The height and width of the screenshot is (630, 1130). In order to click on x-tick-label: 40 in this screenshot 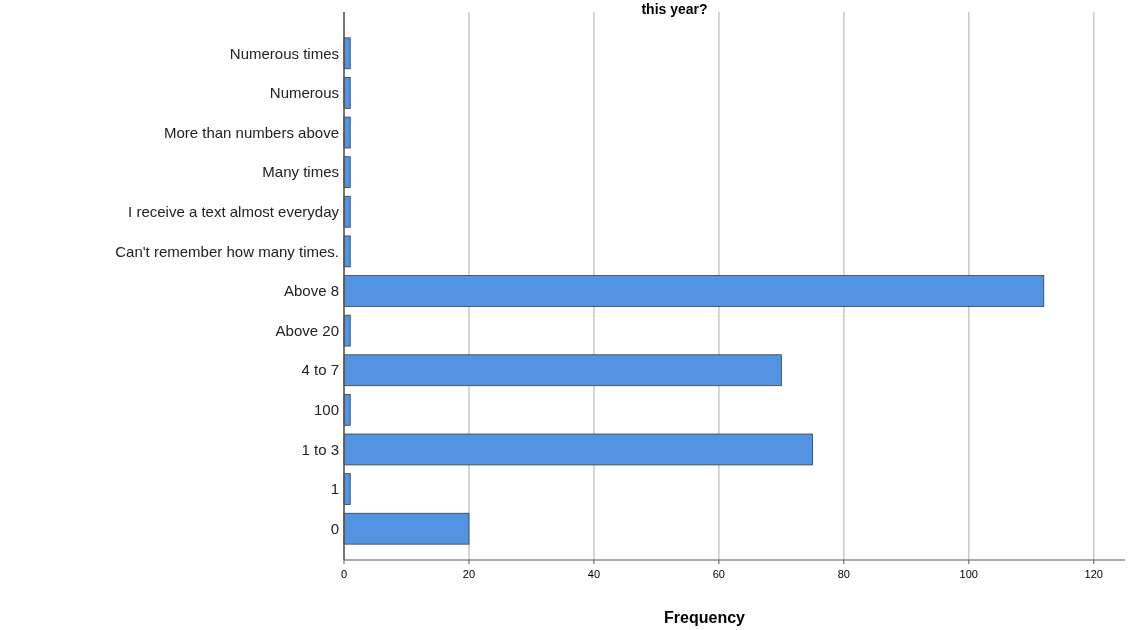, I will do `click(594, 574)`.